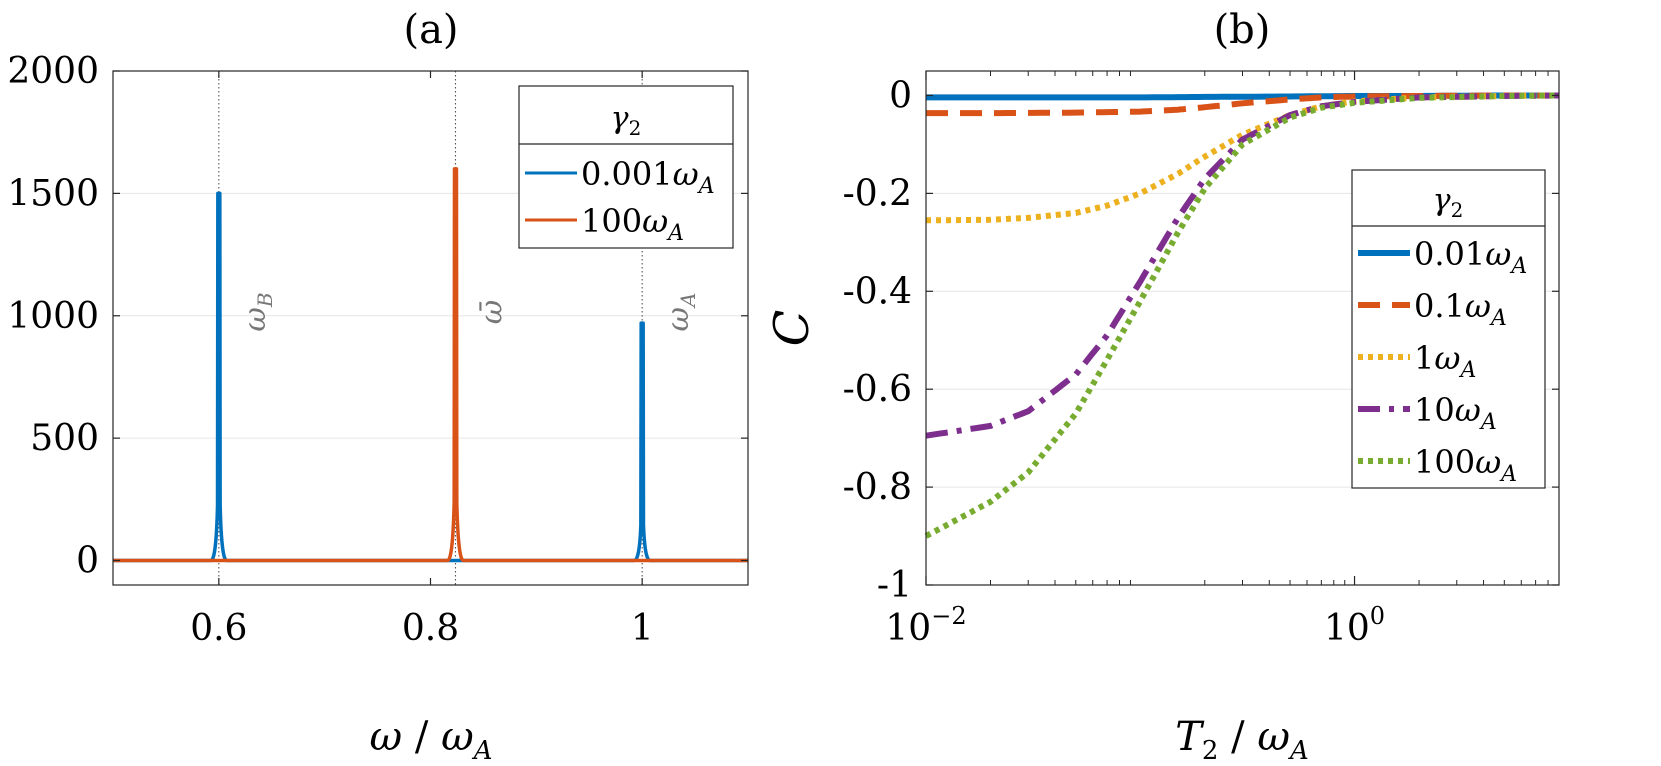 This screenshot has height=766, width=1661. Describe the element at coordinates (430, 628) in the screenshot. I see `x-tick-label: 0.8` at that location.